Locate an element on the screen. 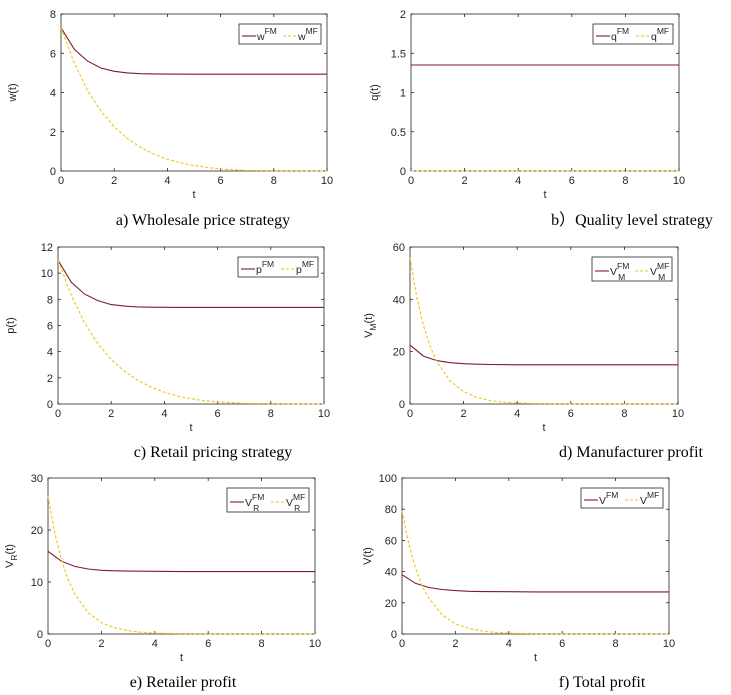 The image size is (731, 695). legend-entry-fm: qFM is located at coordinates (620, 34).